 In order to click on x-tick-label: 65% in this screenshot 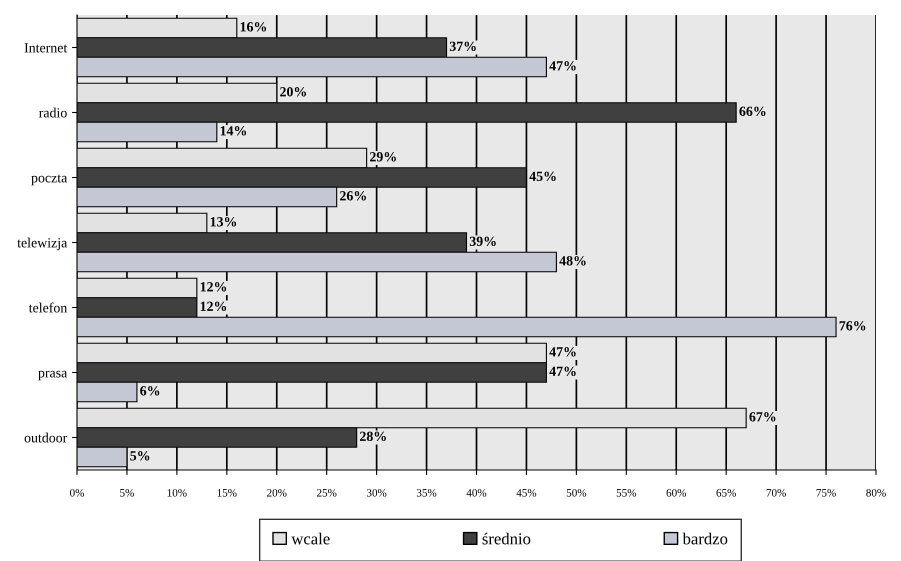, I will do `click(726, 493)`.